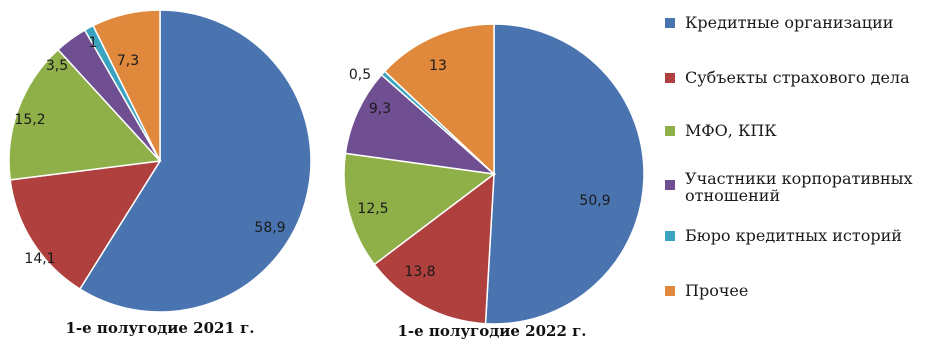 The width and height of the screenshot is (945, 344). What do you see at coordinates (85, 114) in the screenshot?
I see `pie-2021-slice-mfo` at bounding box center [85, 114].